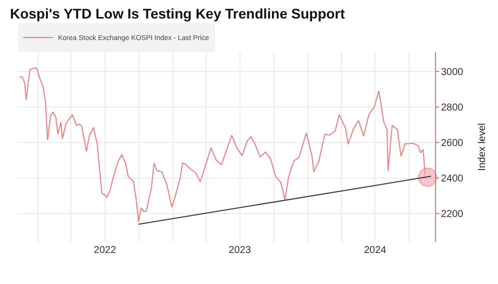 Image resolution: width=498 pixels, height=284 pixels. What do you see at coordinates (452, 179) in the screenshot?
I see `y-tick-label: 2400` at bounding box center [452, 179].